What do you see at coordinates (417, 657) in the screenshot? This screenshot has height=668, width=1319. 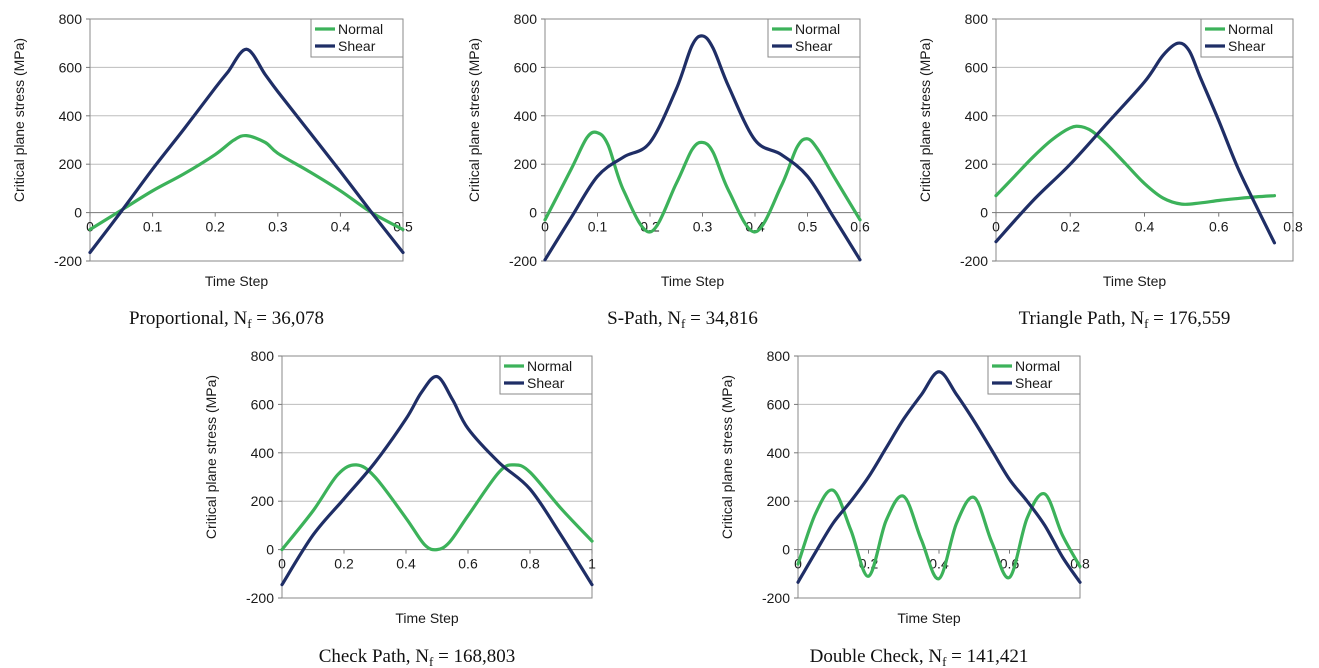 I see `chart-caption: Check Path, Nf = 168,803` at bounding box center [417, 657].